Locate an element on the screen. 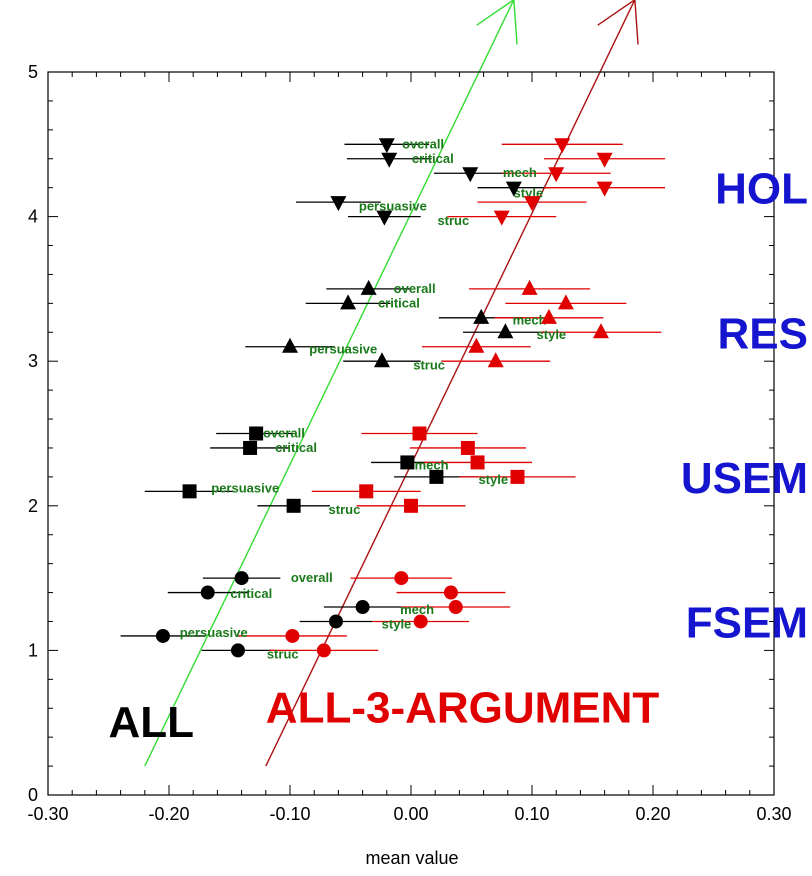  y-tick-label: 0 is located at coordinates (33, 795).